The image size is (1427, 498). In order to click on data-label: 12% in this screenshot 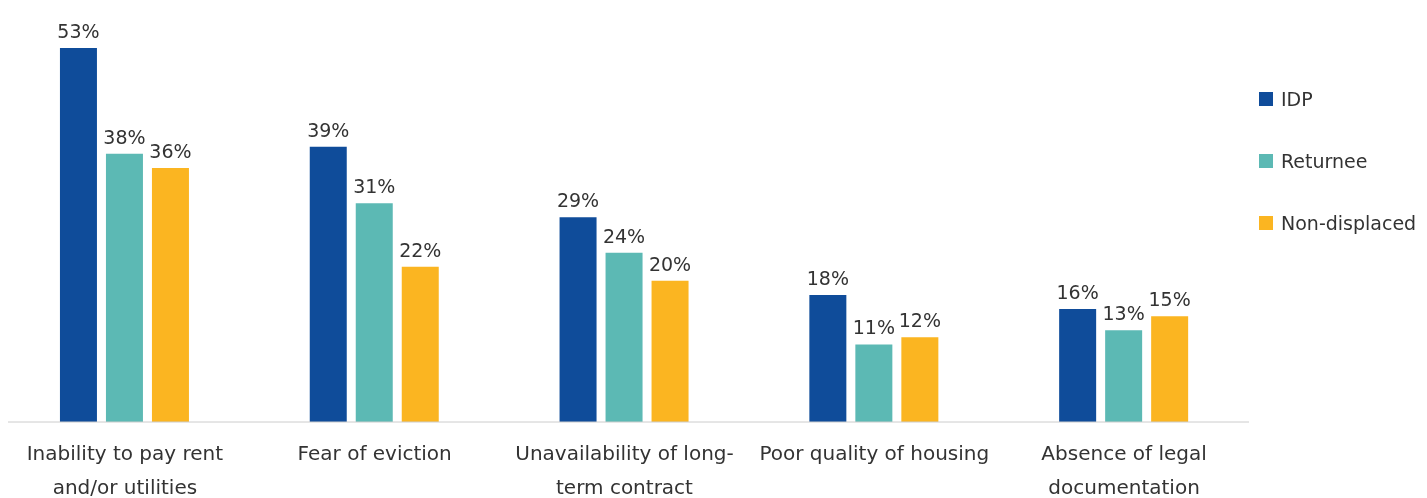, I will do `click(919, 320)`.